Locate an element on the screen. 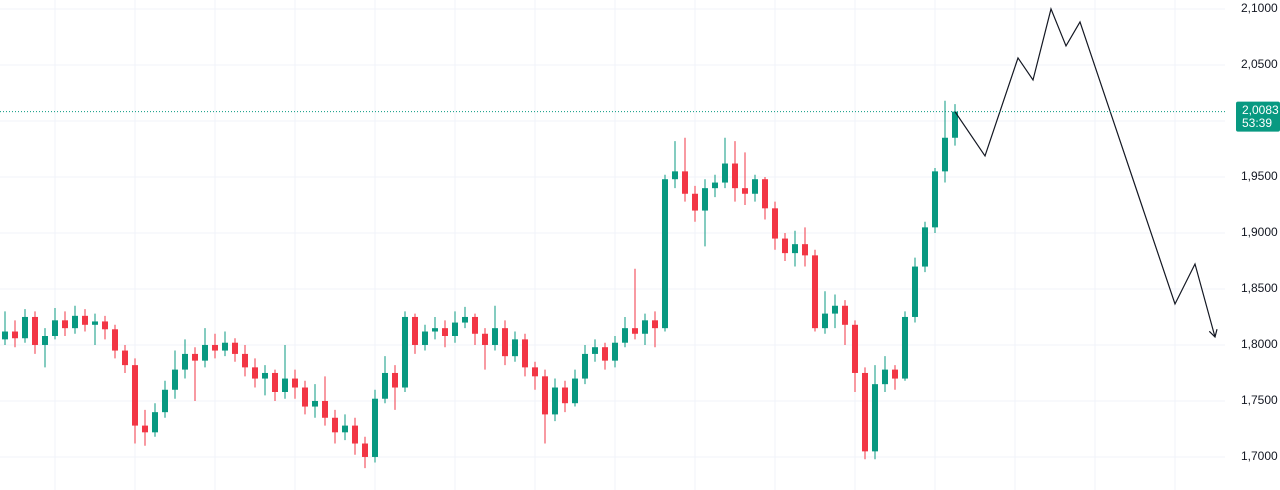 The image size is (1280, 490). last-price-box is located at coordinates (1258, 116).